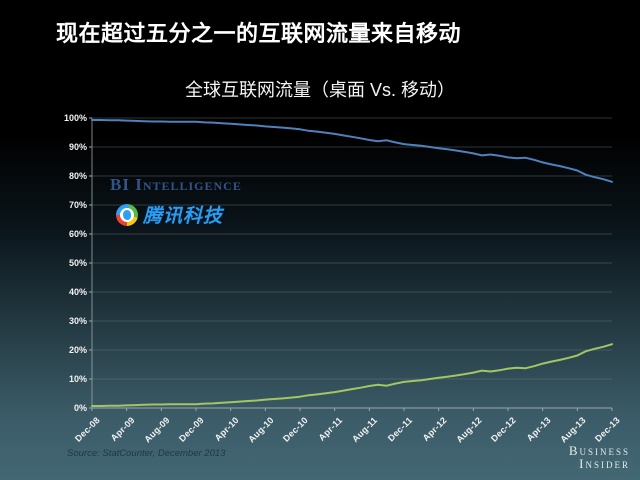 The image size is (640, 480). What do you see at coordinates (127, 214) in the screenshot?
I see `tencent-globe-icon` at bounding box center [127, 214].